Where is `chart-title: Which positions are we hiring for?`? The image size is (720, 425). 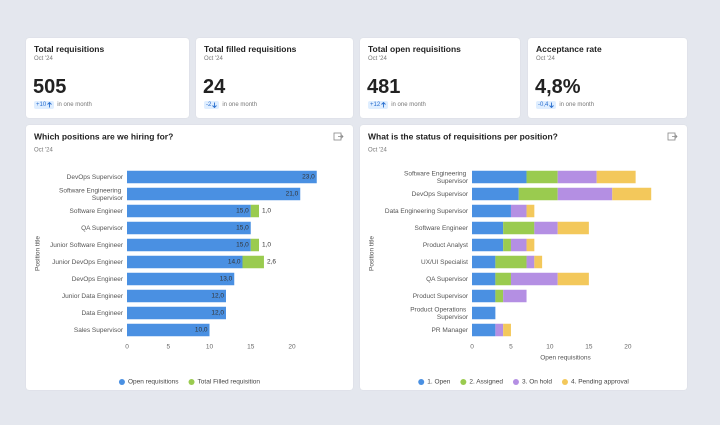
chart-title: Which positions are we hiring for? is located at coordinates (103, 136).